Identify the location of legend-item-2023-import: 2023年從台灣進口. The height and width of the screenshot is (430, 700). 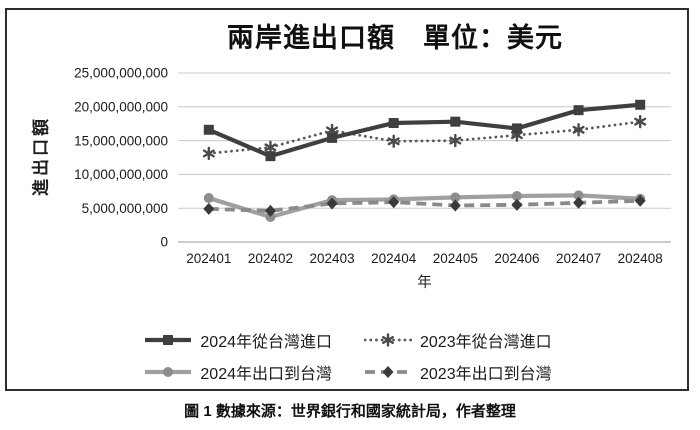
(457, 340).